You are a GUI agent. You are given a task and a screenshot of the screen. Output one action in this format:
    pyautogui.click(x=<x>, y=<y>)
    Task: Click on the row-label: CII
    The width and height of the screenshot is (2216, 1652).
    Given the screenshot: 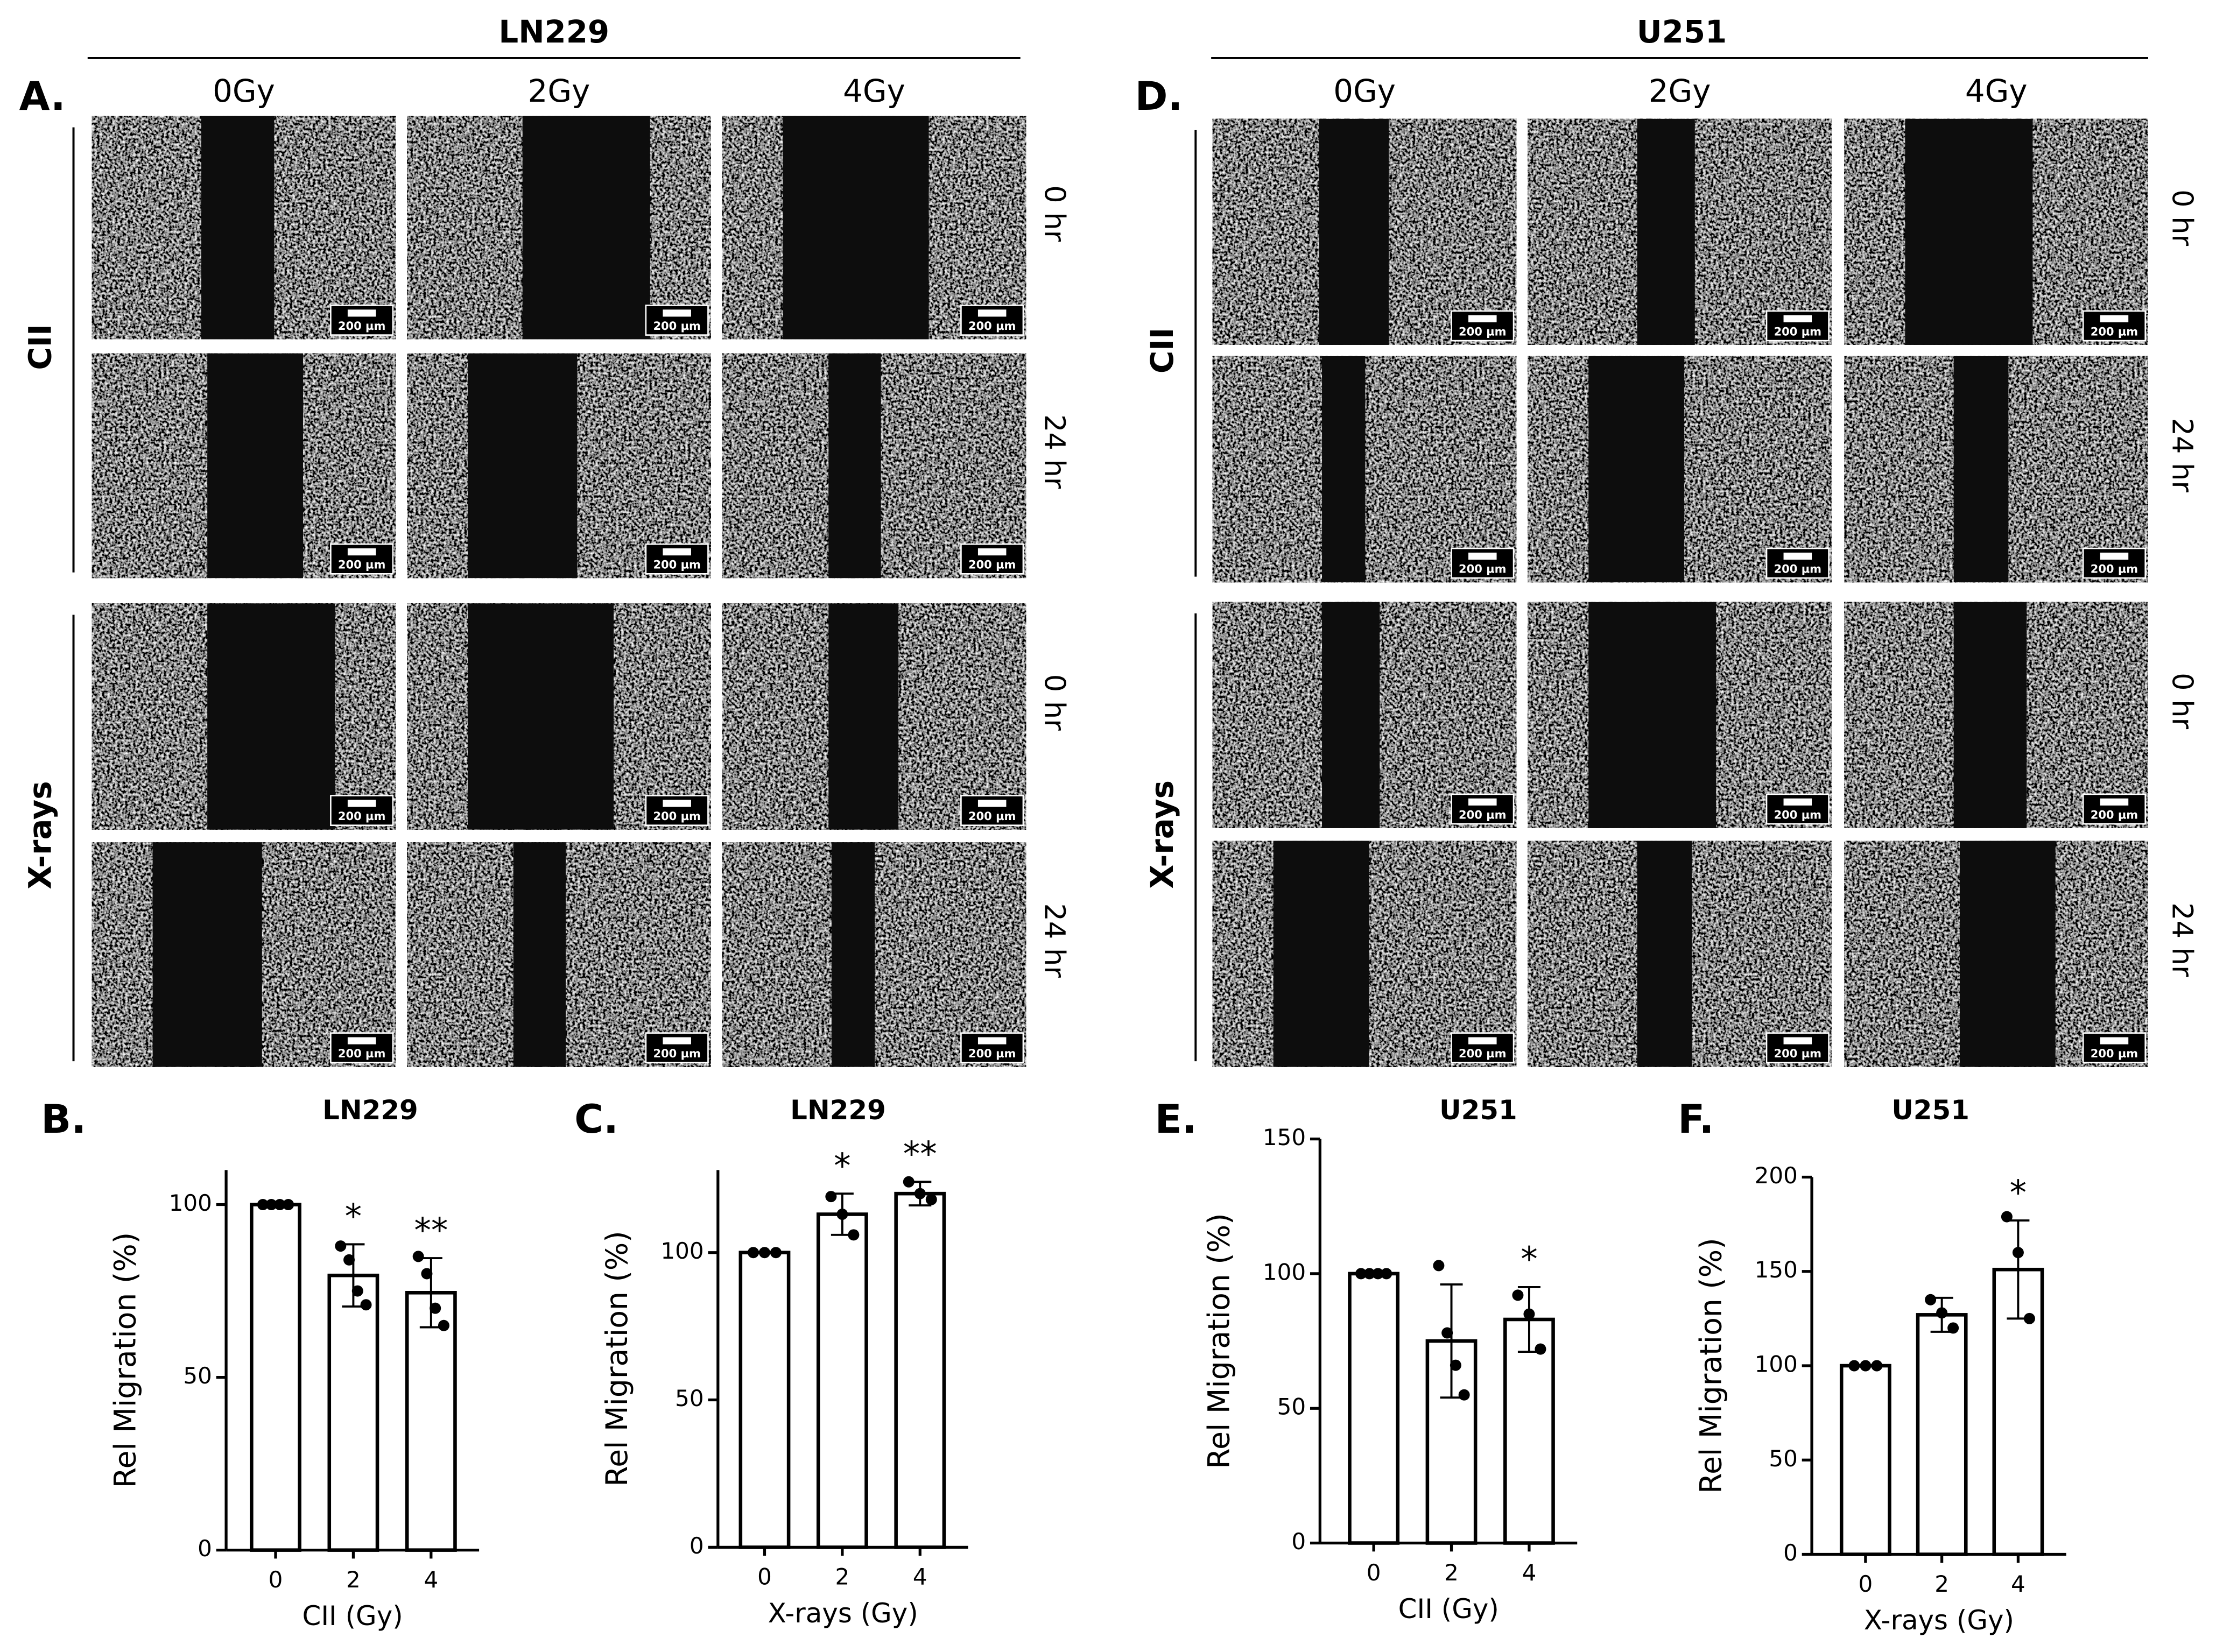 What is the action you would take?
    pyautogui.click(x=40, y=347)
    